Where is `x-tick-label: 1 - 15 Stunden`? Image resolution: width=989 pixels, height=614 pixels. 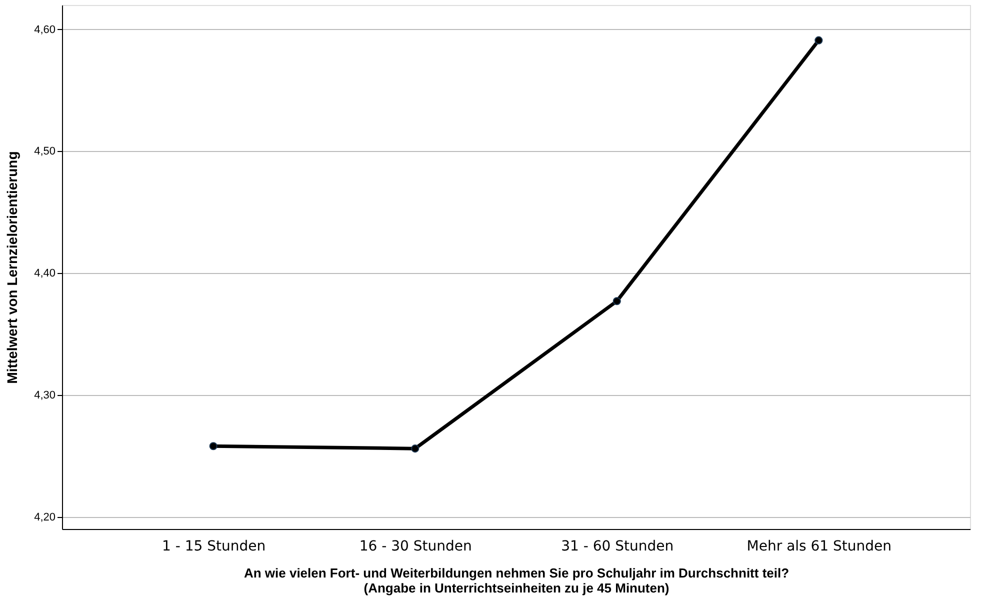 x-tick-label: 1 - 15 Stunden is located at coordinates (214, 546).